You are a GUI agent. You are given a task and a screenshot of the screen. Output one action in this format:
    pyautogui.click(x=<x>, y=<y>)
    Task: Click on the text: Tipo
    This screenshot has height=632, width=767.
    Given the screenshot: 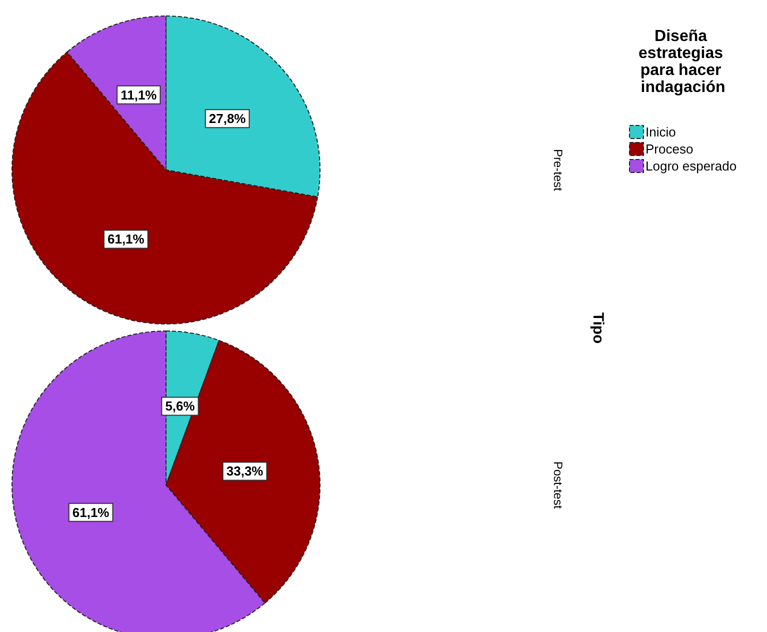 What is the action you would take?
    pyautogui.click(x=598, y=328)
    